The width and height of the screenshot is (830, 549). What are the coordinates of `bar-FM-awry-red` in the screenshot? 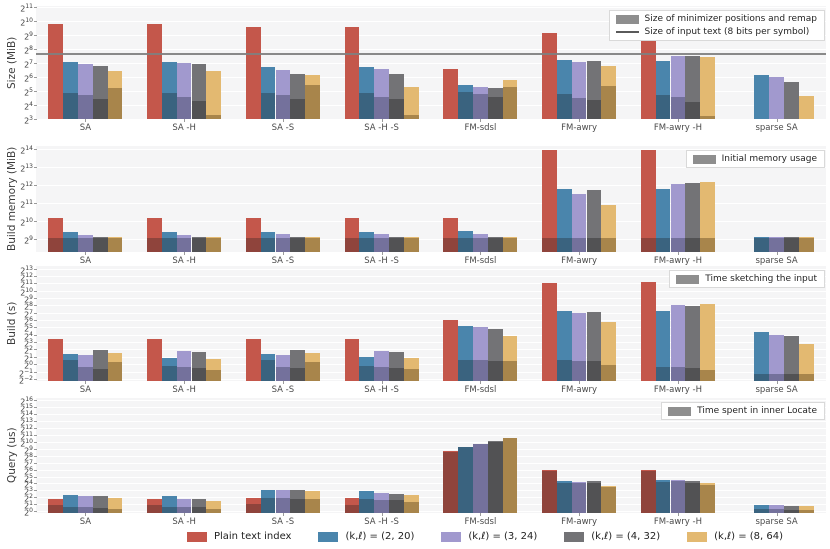 It's located at (549, 76).